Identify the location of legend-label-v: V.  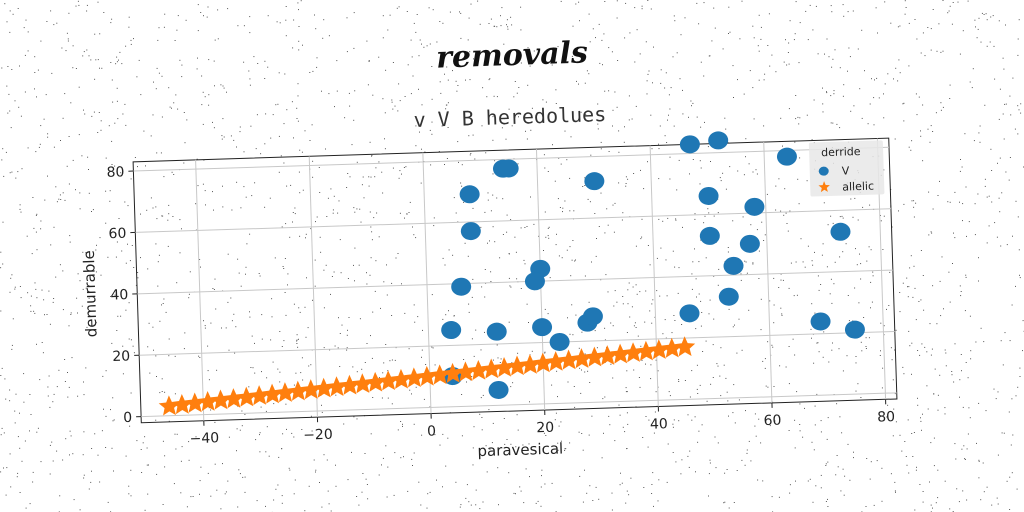
(846, 170).